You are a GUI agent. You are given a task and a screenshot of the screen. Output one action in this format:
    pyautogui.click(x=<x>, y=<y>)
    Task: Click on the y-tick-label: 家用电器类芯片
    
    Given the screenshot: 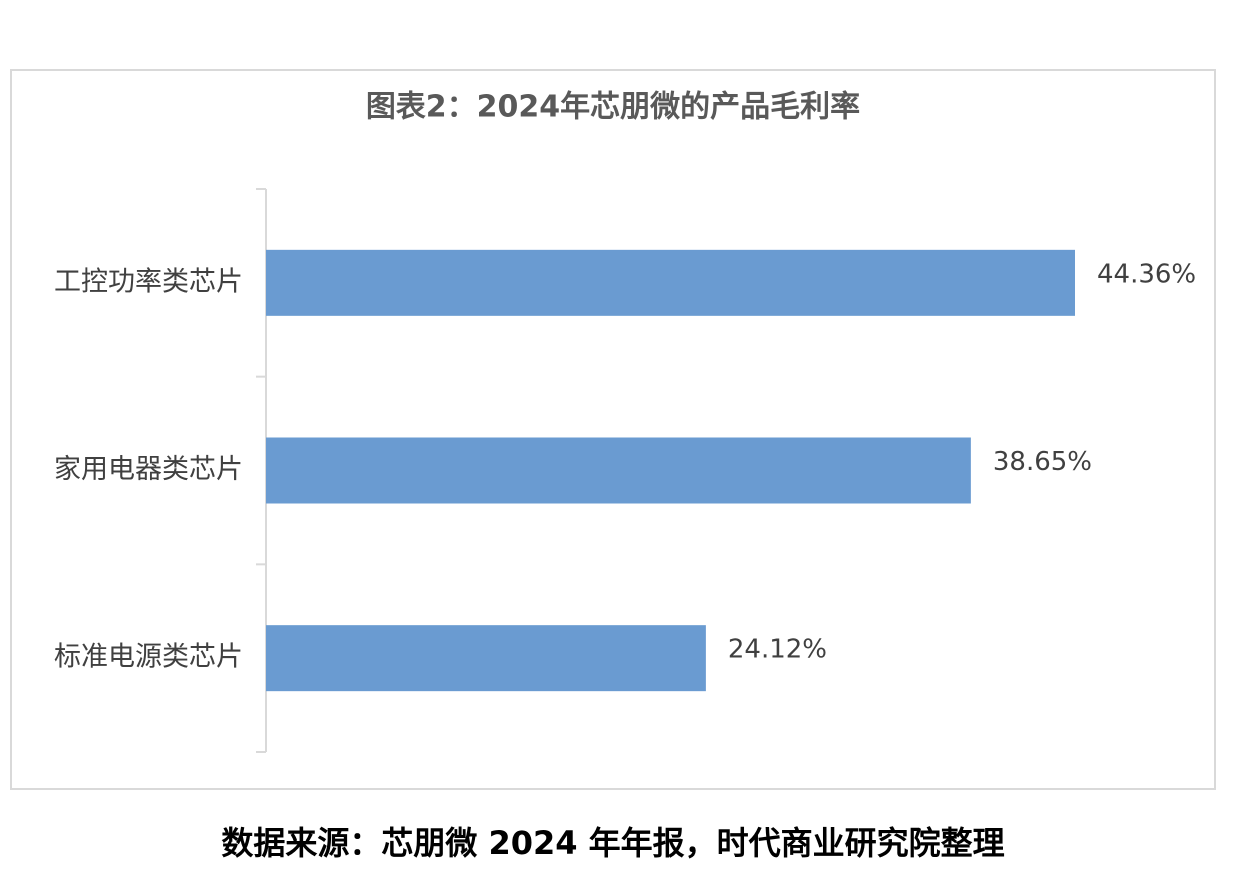 What is the action you would take?
    pyautogui.click(x=148, y=469)
    